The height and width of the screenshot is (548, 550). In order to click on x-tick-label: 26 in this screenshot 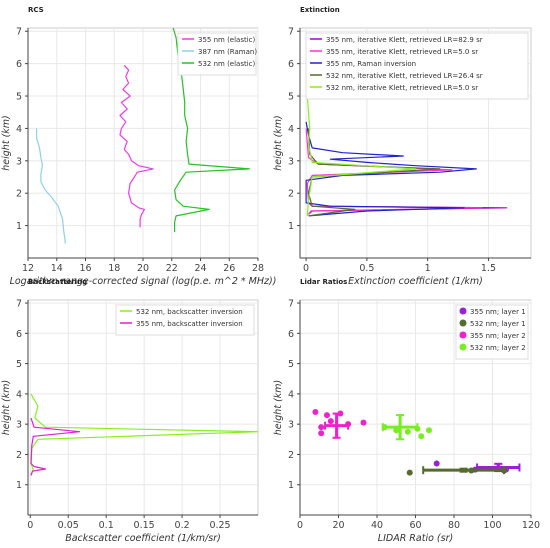, I will do `click(229, 268)`.